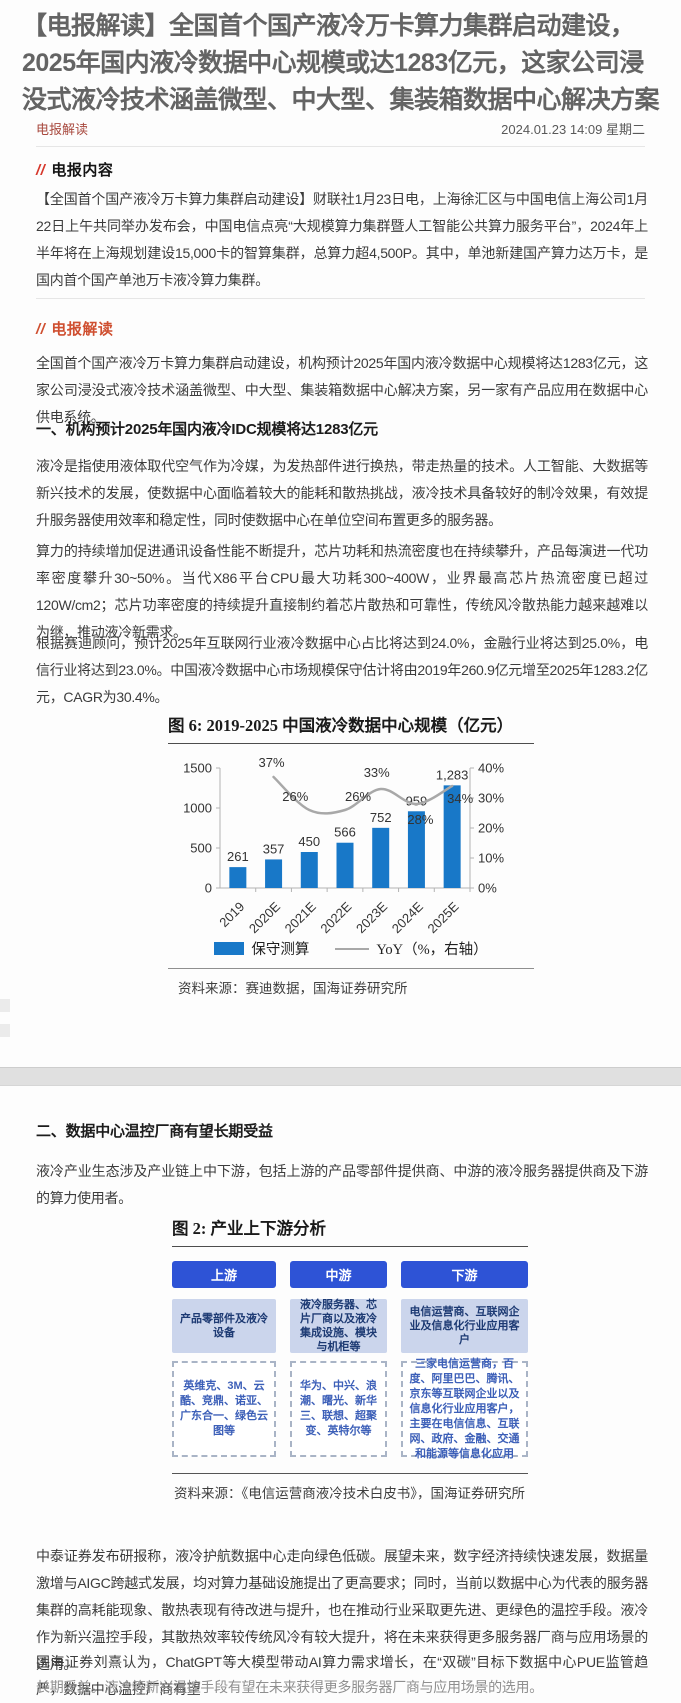 This screenshot has height=1703, width=681. I want to click on downstream-category-box: 电信运营商、互联网企业及信息化行业应用客户, so click(464, 1326).